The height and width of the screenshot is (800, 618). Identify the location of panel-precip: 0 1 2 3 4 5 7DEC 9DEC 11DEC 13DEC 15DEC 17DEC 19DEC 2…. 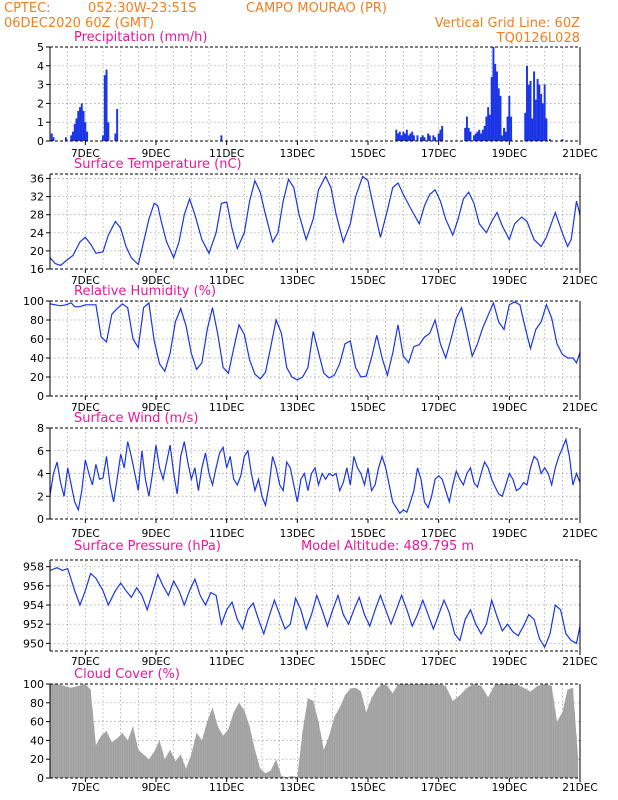
(317, 95).